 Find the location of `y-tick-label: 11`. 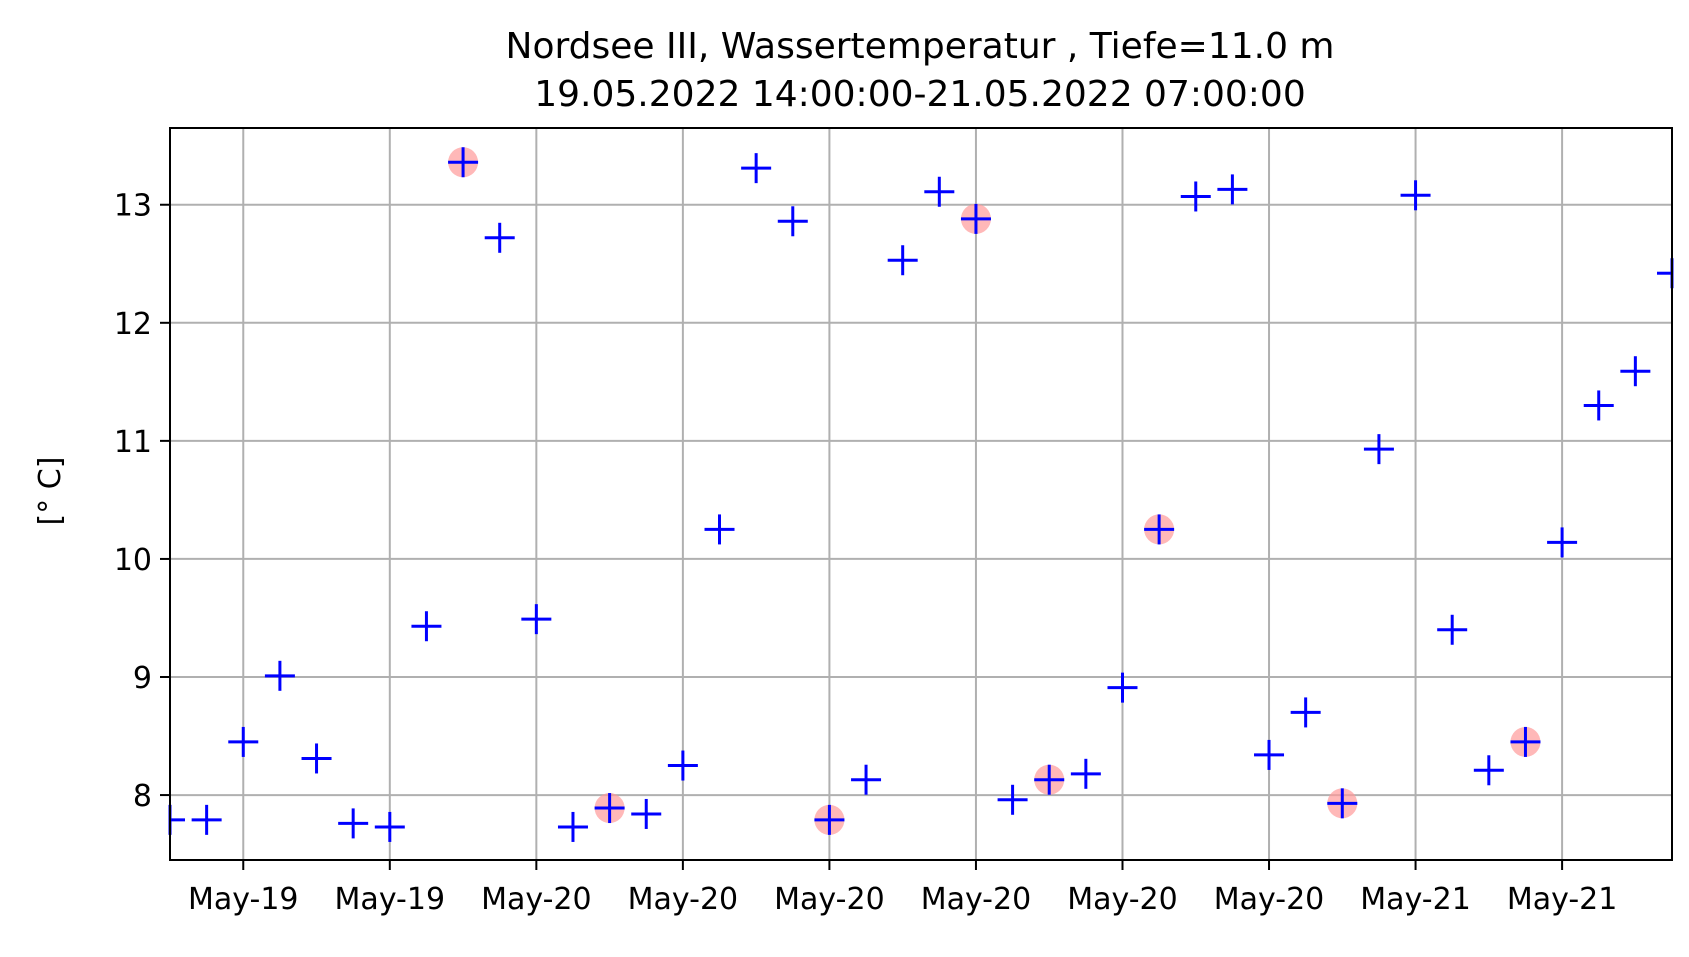

y-tick-label: 11 is located at coordinates (133, 442).